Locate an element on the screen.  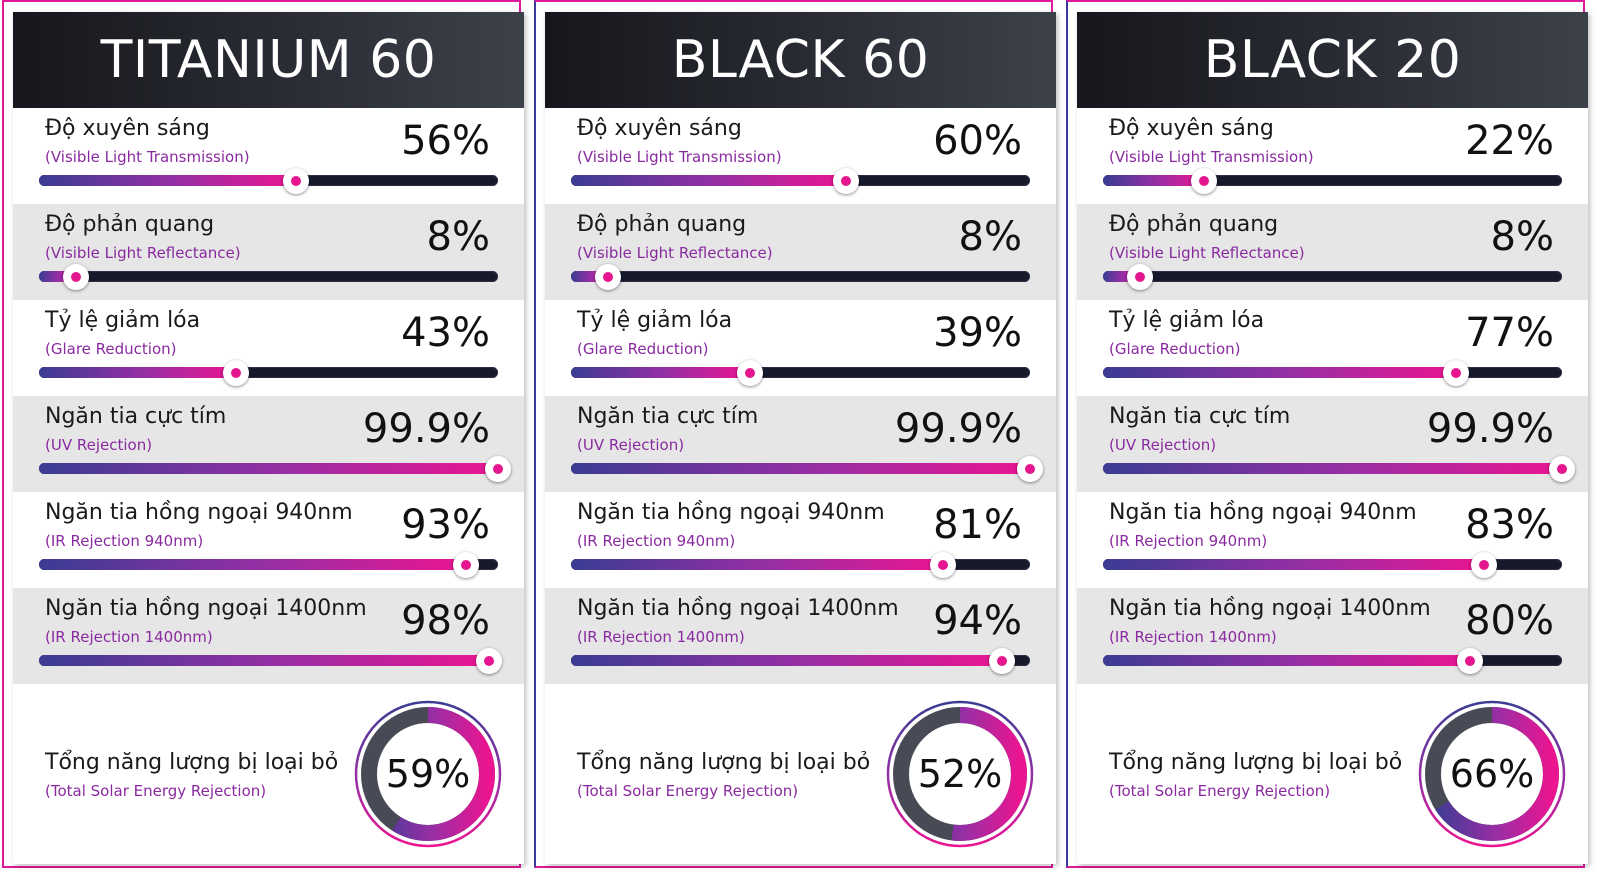
card-title: BLACK 60 is located at coordinates (800, 60).